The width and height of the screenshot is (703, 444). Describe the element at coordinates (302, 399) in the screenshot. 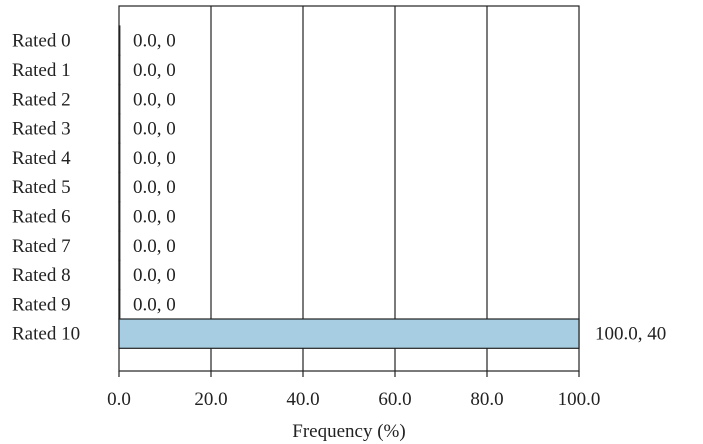

I see `x-tick-label: 40.0` at that location.